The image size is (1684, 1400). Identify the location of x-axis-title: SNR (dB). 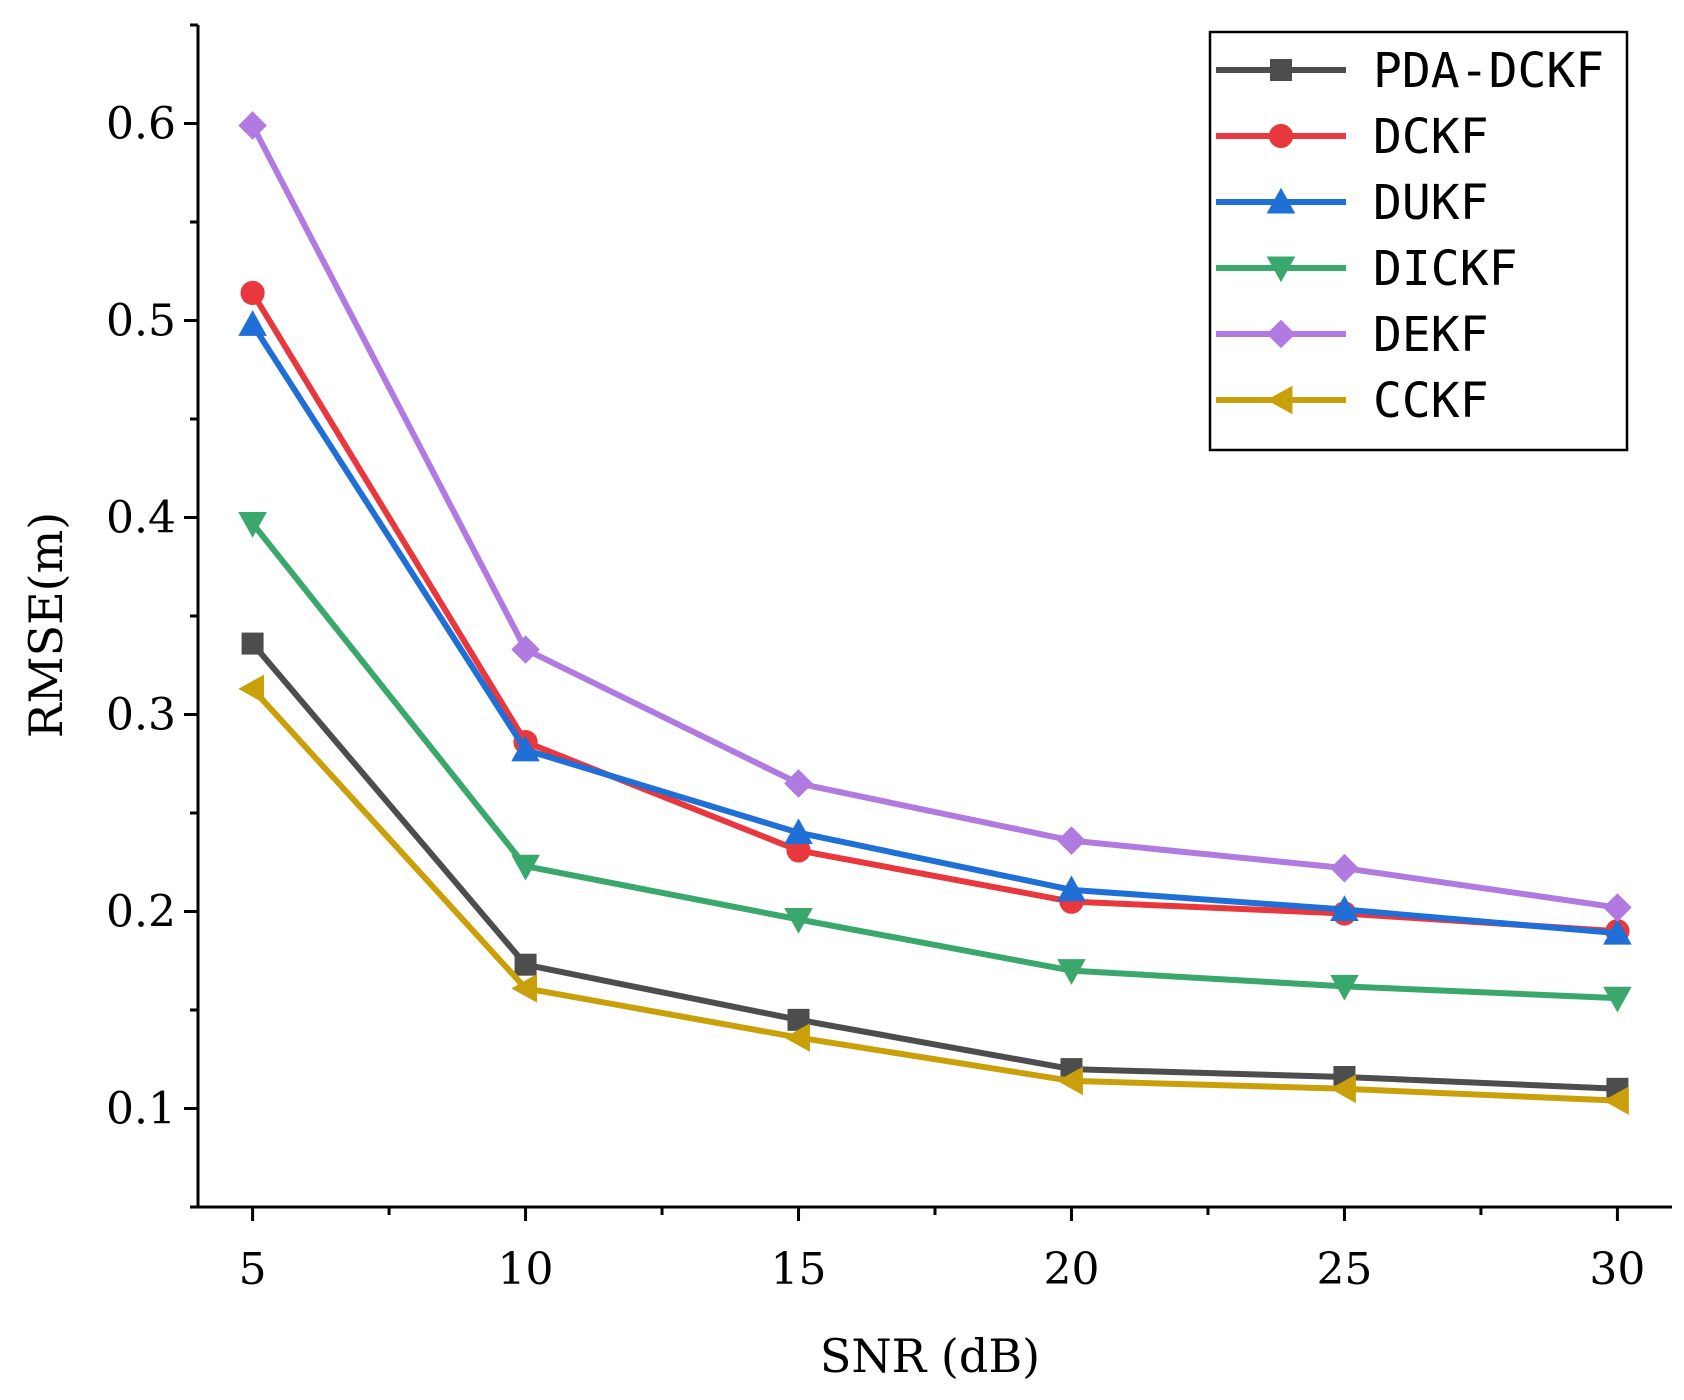
(930, 1356).